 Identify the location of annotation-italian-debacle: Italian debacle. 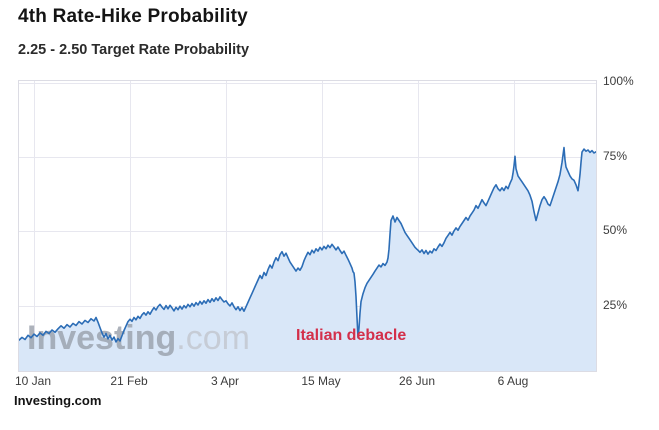
(351, 335).